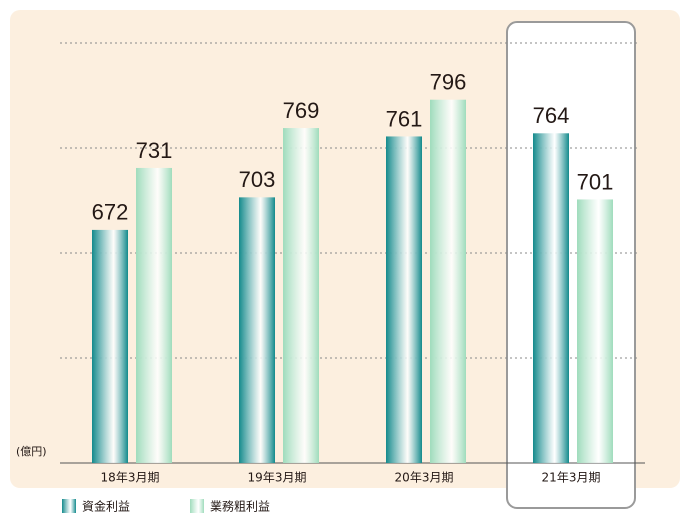 This screenshot has width=680, height=516. Describe the element at coordinates (301, 110) in the screenshot. I see `value-label: 769` at that location.